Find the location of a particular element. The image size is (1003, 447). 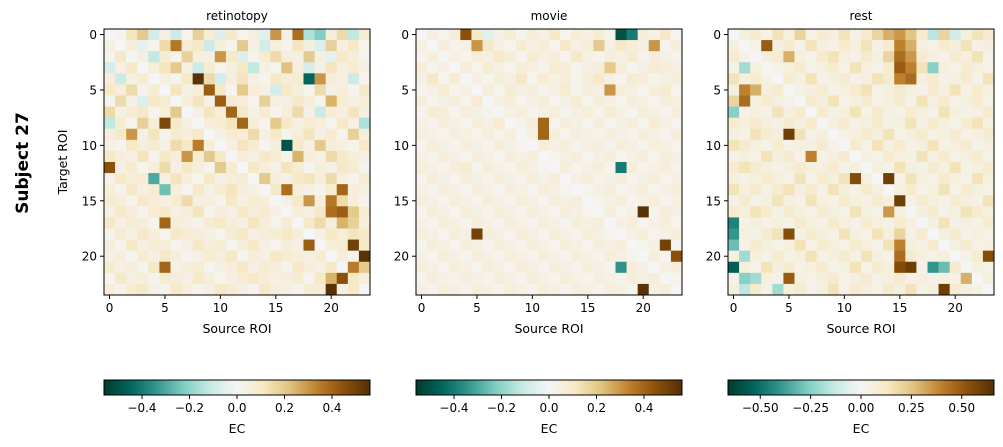

colorbar-label: EC is located at coordinates (861, 428).